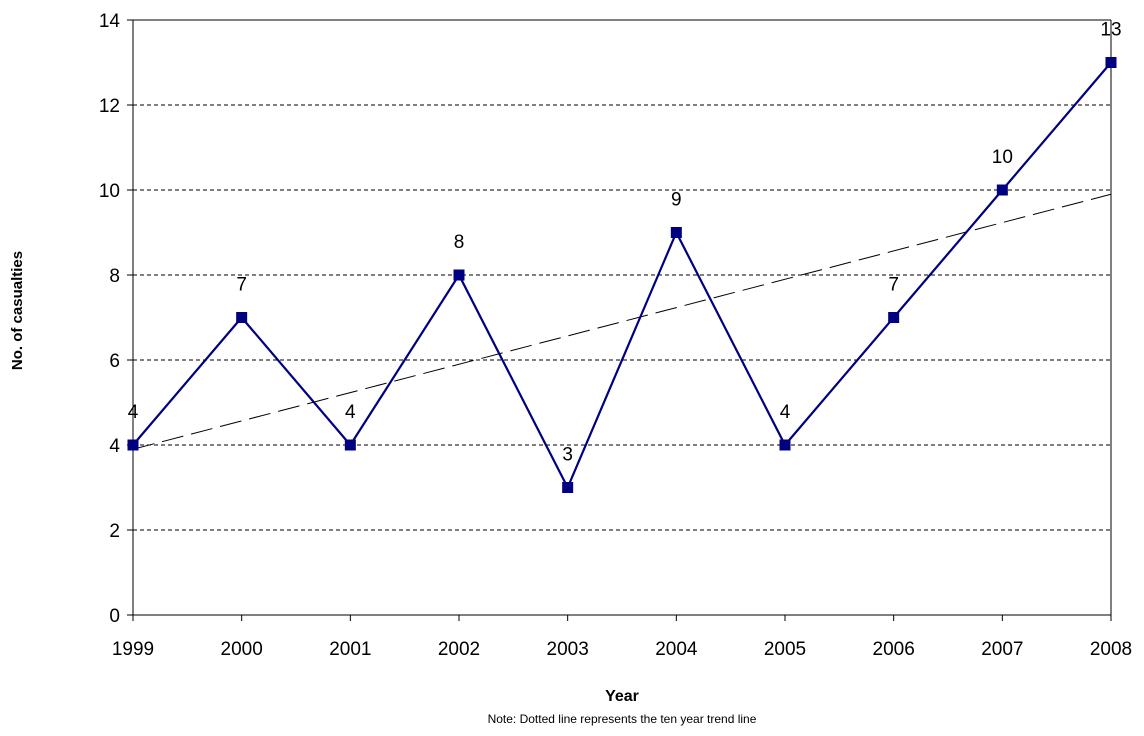  What do you see at coordinates (1110, 30) in the screenshot?
I see `data-label: 13` at bounding box center [1110, 30].